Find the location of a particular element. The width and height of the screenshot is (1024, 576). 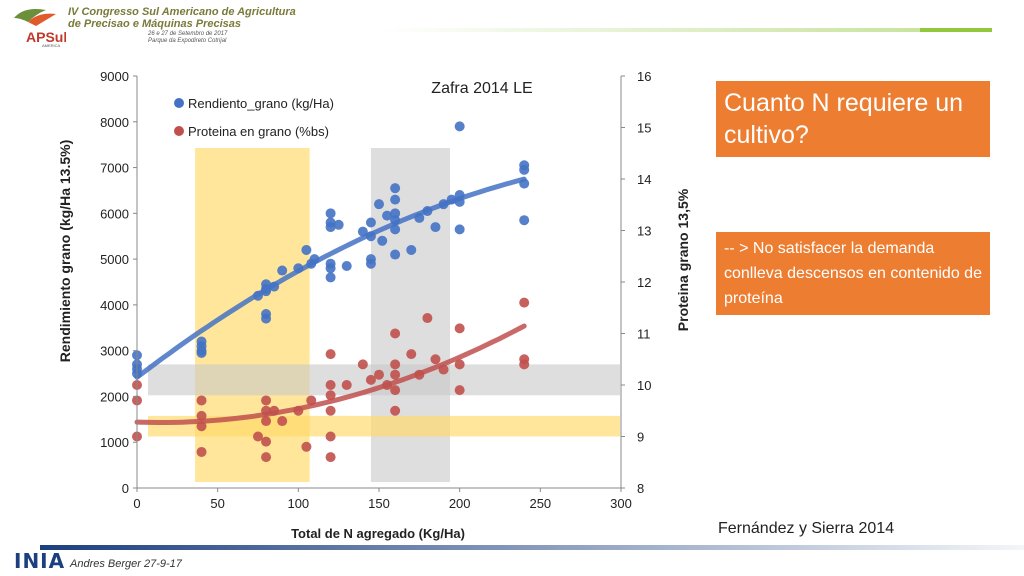

y2-tick-label-3: 11 is located at coordinates (644, 334).